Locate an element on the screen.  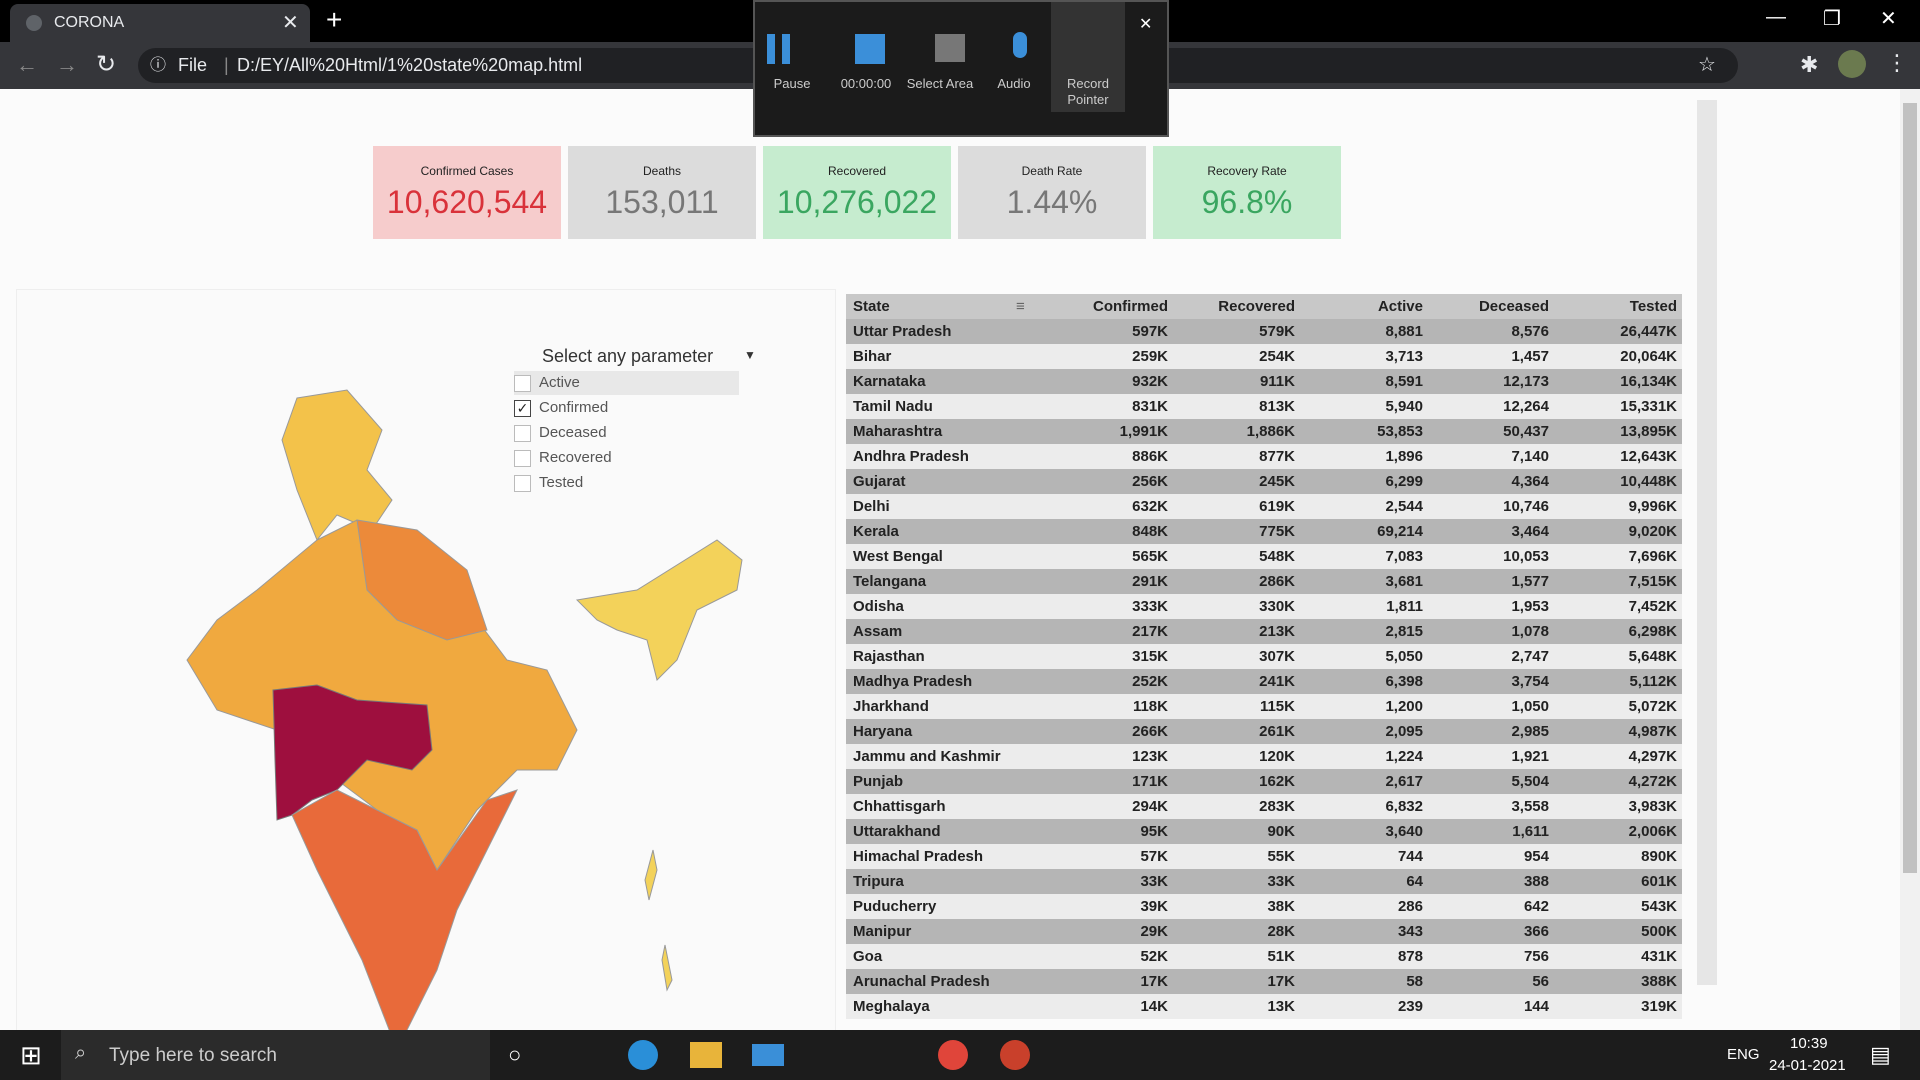
table-cell: 17K is located at coordinates (1281, 981).